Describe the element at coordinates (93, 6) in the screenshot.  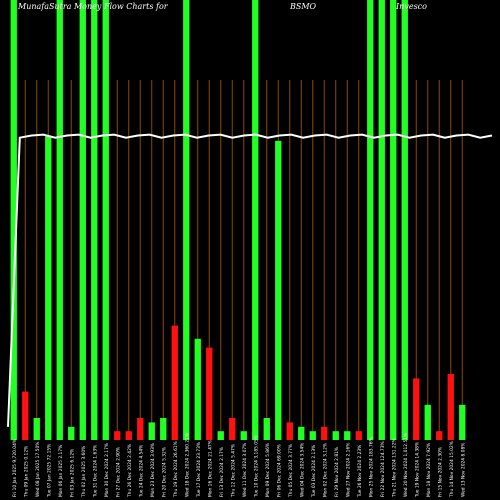
I see `chart-title: MunafaSutra Money Flow Charts for` at that location.